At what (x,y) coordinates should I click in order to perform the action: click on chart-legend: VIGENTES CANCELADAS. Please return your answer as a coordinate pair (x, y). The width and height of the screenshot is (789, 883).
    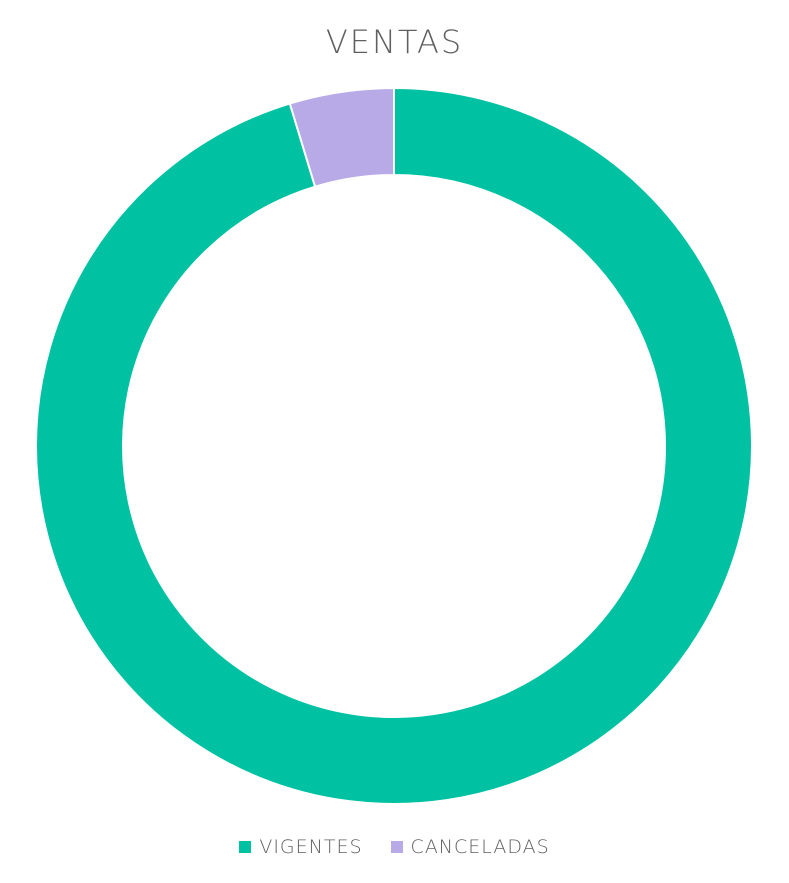
    Looking at the image, I should click on (394, 847).